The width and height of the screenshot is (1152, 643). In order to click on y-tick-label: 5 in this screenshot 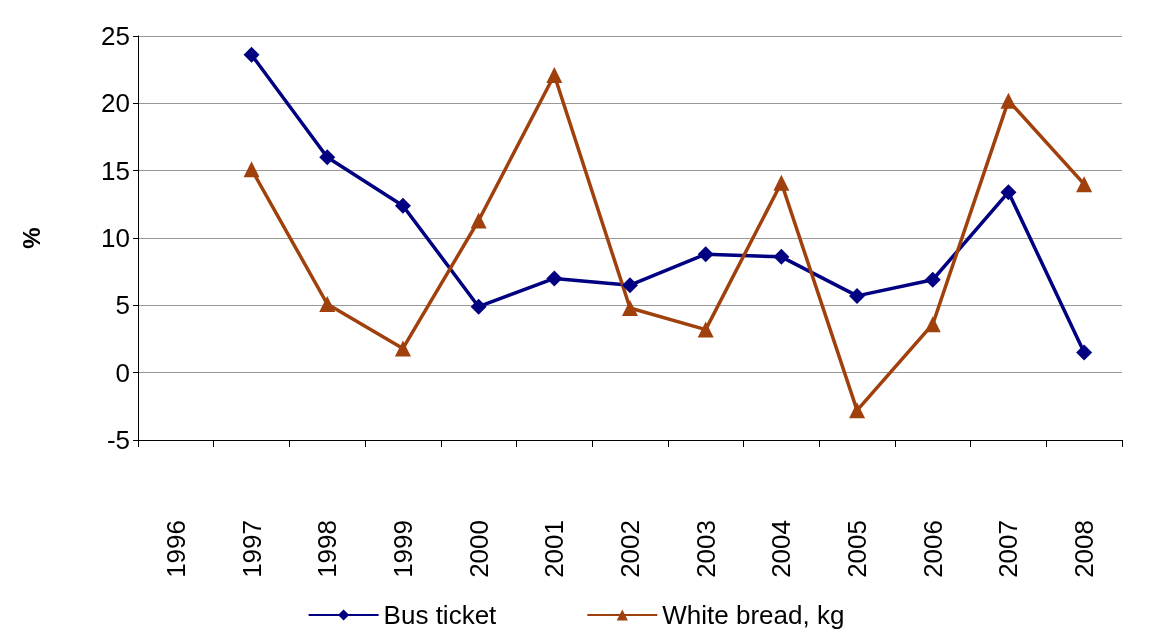, I will do `click(122, 305)`.